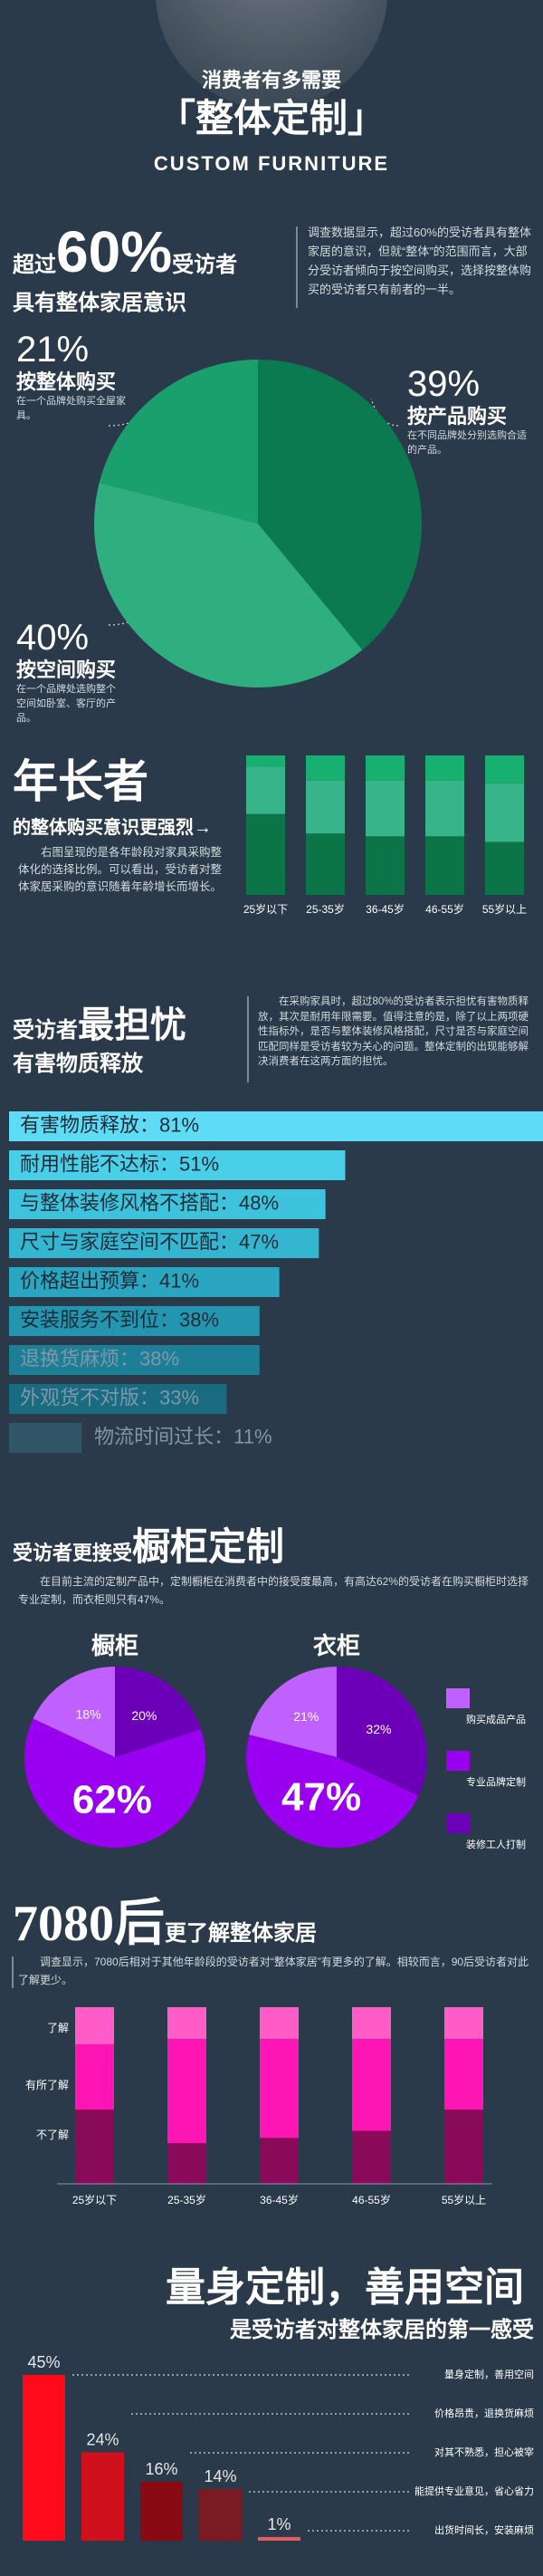 This screenshot has height=2576, width=543. I want to click on value-label: 16%, so click(161, 2469).